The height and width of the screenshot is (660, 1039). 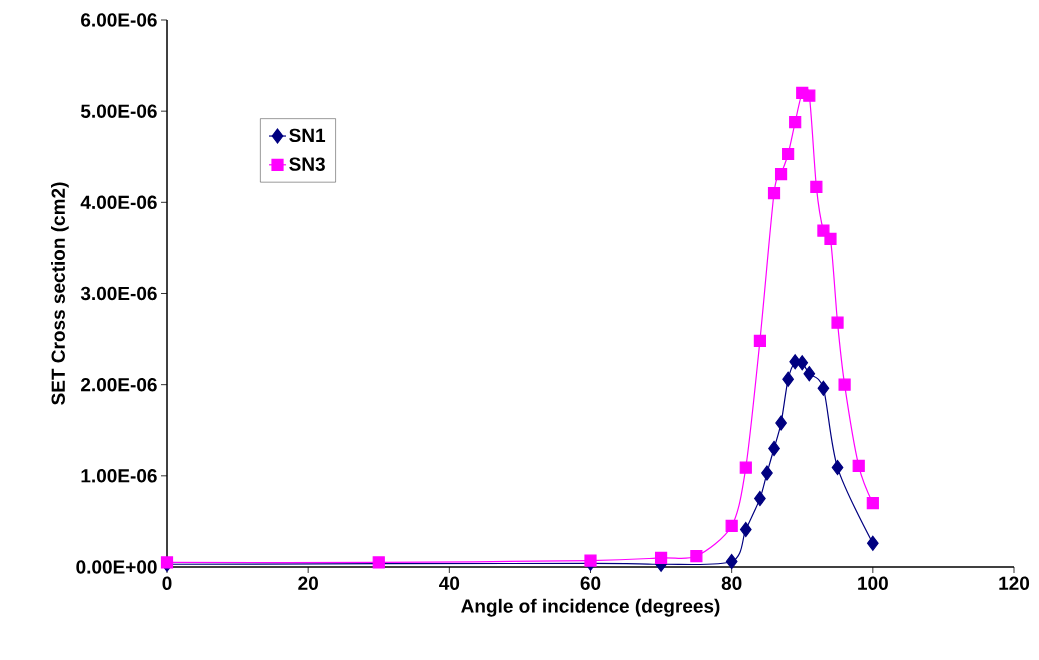 I want to click on y-tick-label: 3.00E-06, so click(x=118, y=293).